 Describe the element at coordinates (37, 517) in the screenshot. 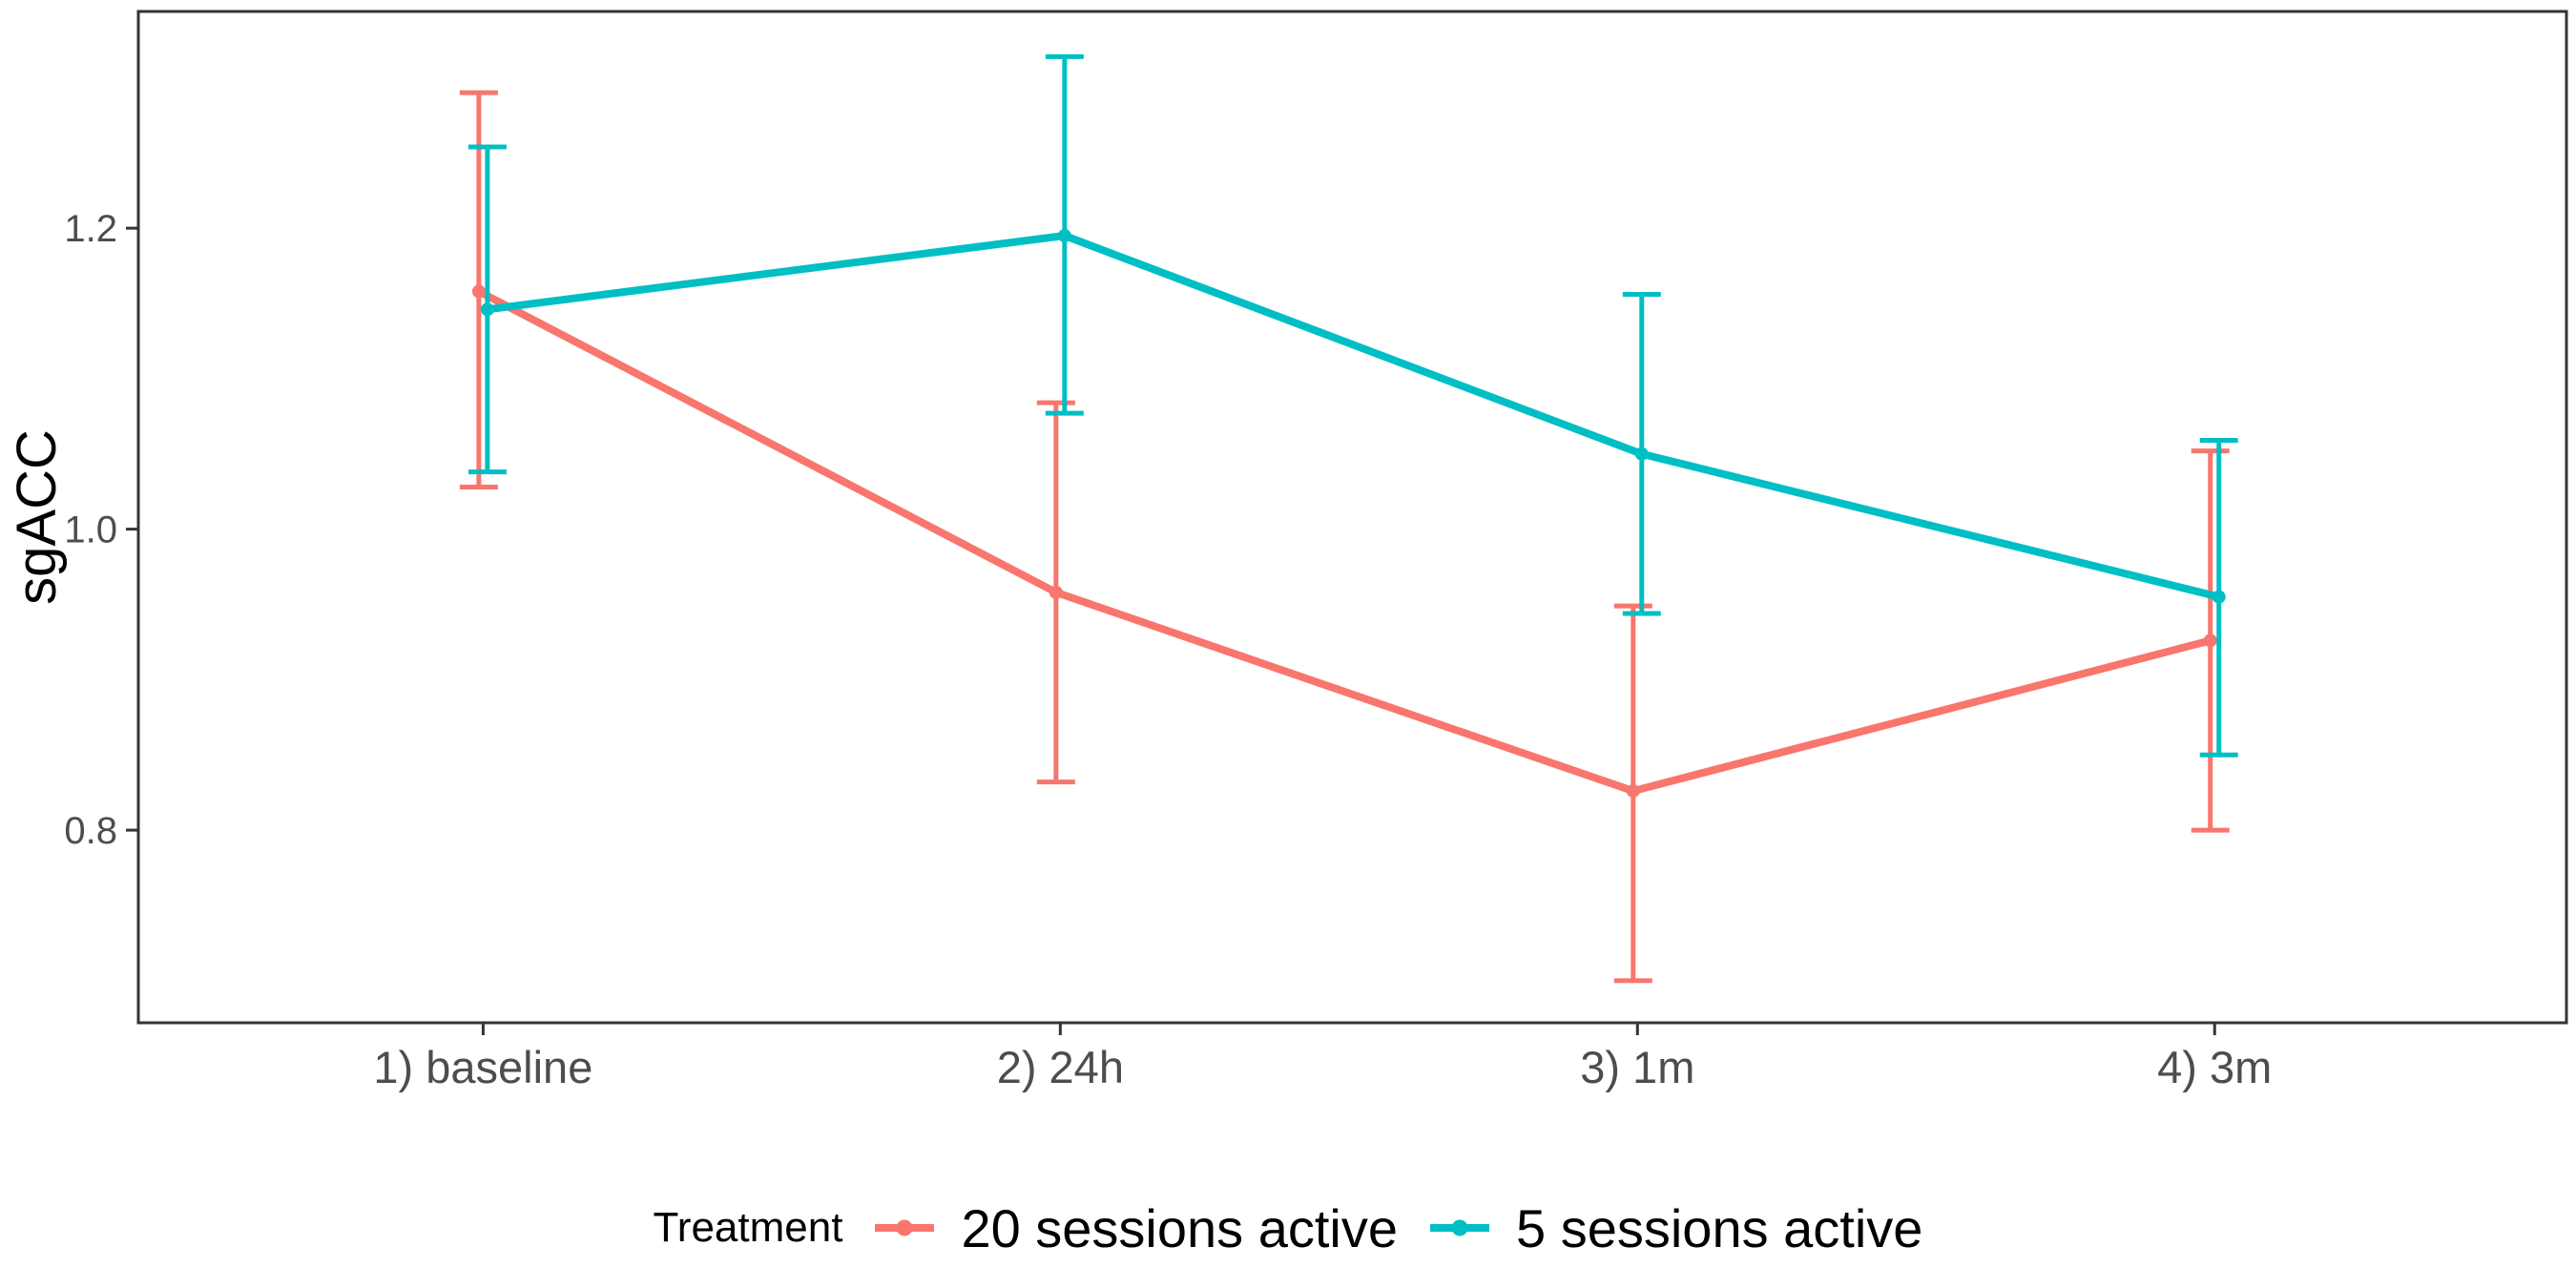

I see `y-axis-title: sgACC` at that location.